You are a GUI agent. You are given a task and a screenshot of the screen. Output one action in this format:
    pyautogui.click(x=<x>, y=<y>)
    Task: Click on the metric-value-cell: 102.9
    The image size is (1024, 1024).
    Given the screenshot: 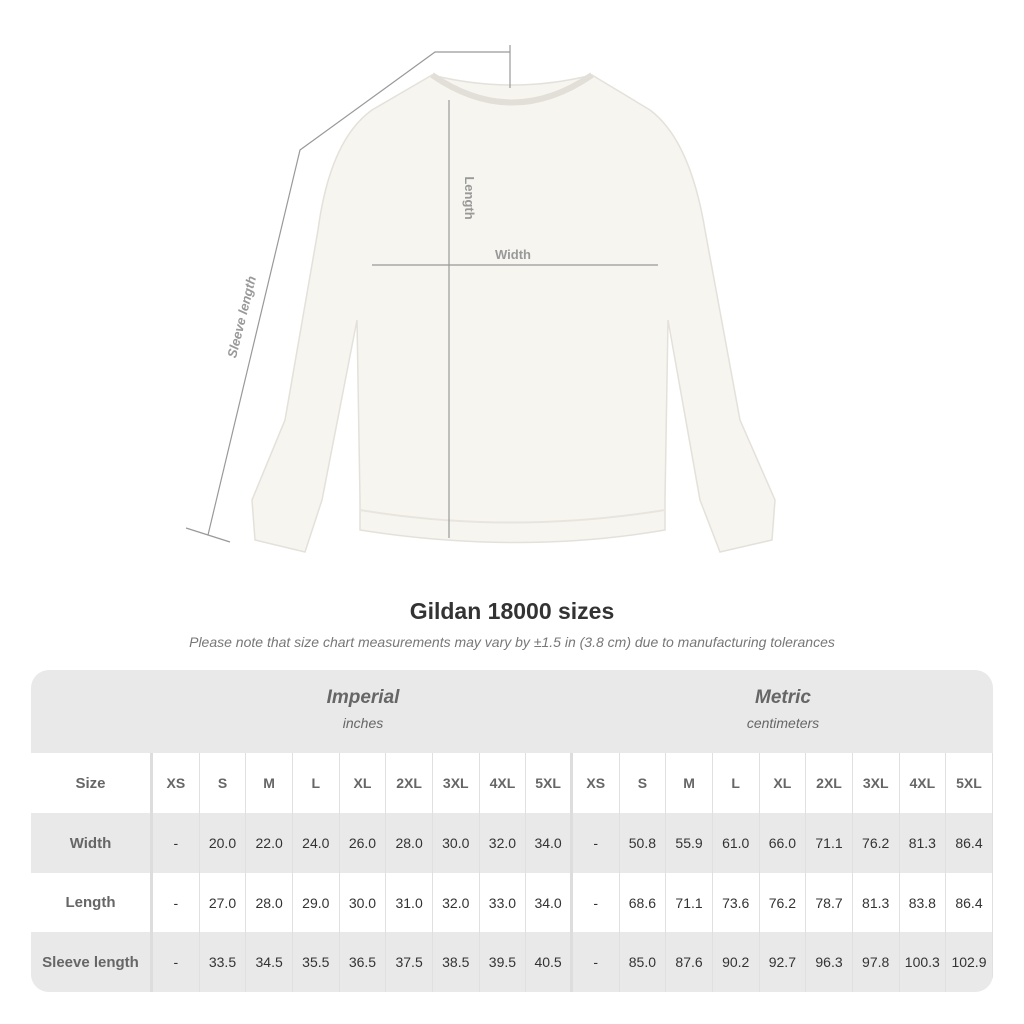 What is the action you would take?
    pyautogui.click(x=969, y=962)
    